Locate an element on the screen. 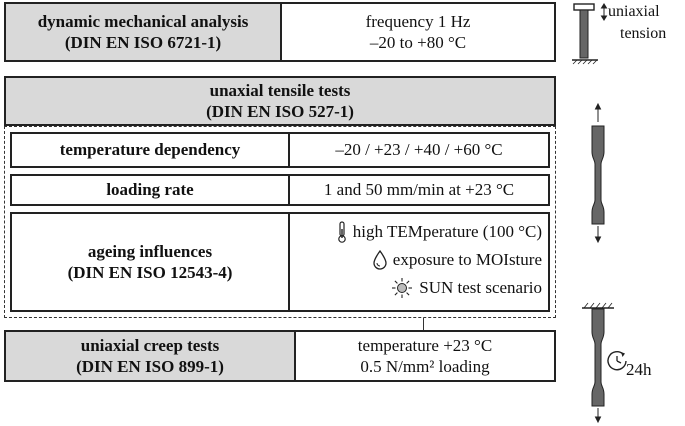  loading-rate-value: 1 and 50 mm/min at +23 °C is located at coordinates (419, 190).